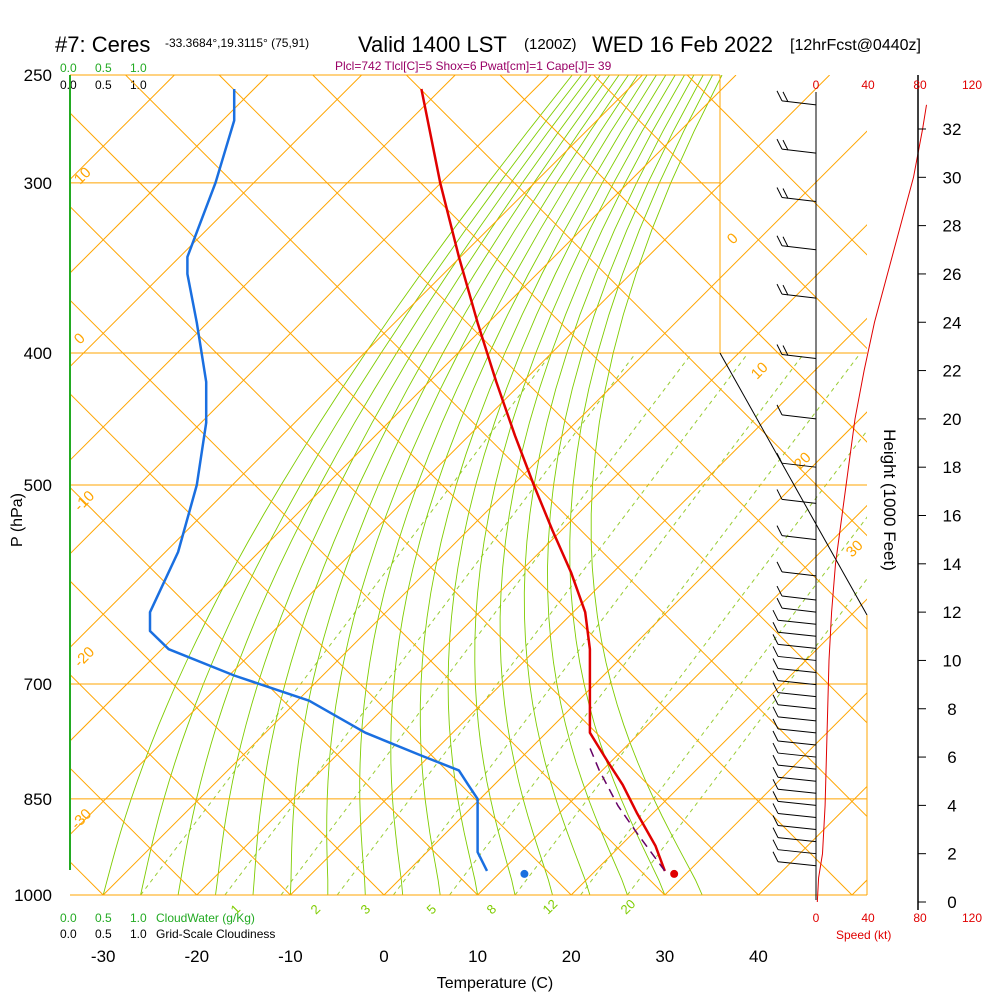 The height and width of the screenshot is (1000, 1000). What do you see at coordinates (952, 660) in the screenshot?
I see `height-tick-label: 10` at bounding box center [952, 660].